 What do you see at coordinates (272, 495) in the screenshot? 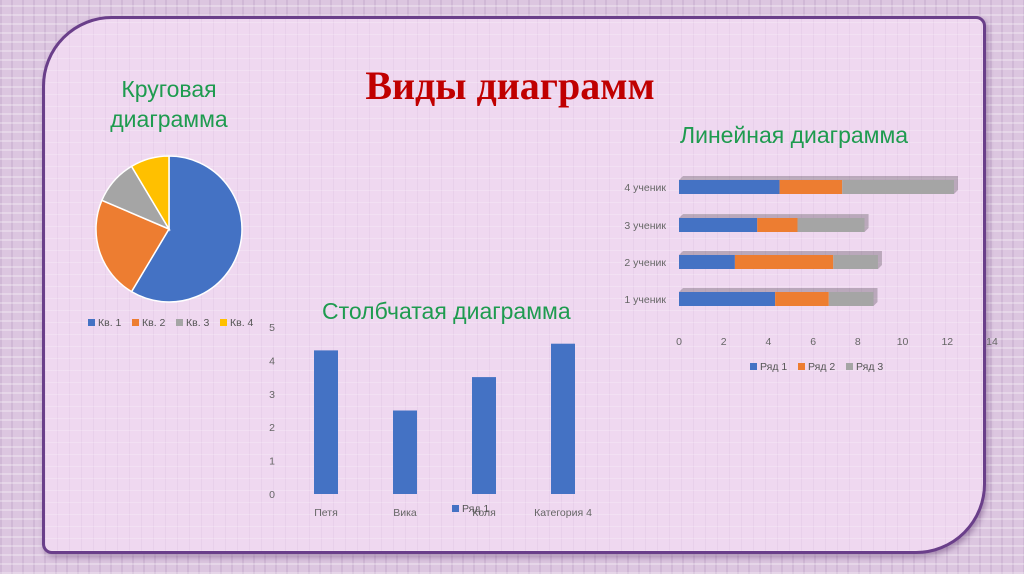
I see `vbar-y-tick: 0` at bounding box center [272, 495].